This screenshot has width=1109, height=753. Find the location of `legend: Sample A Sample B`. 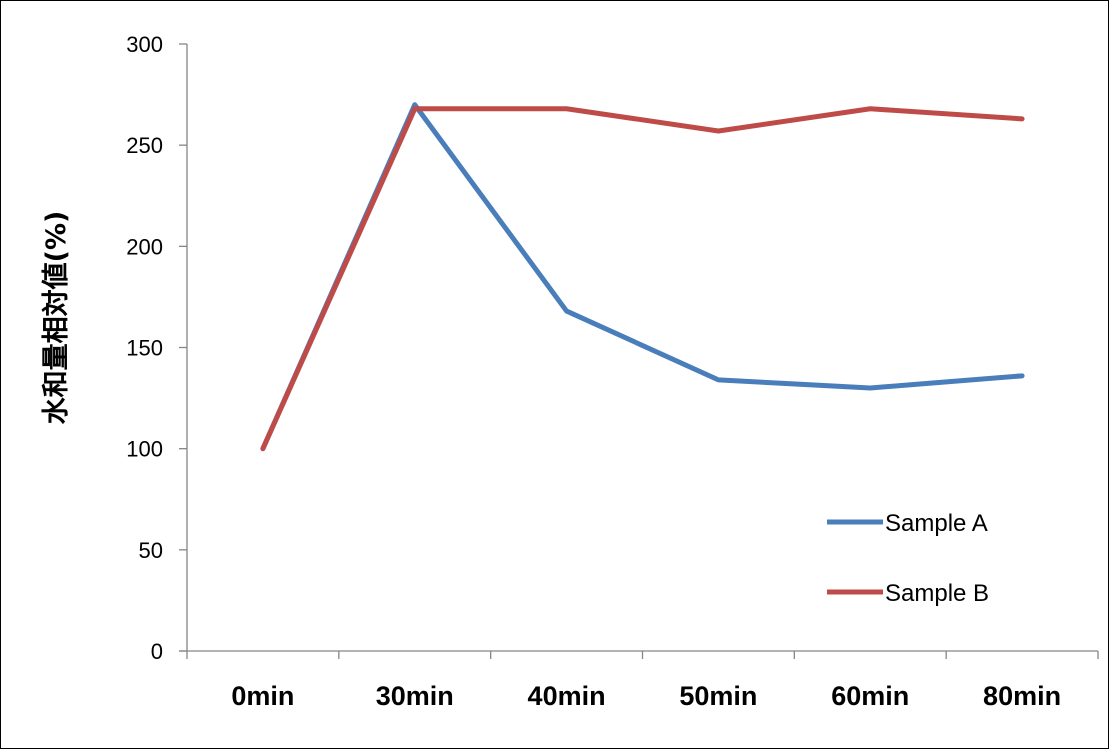

legend: Sample A Sample B is located at coordinates (908, 558).